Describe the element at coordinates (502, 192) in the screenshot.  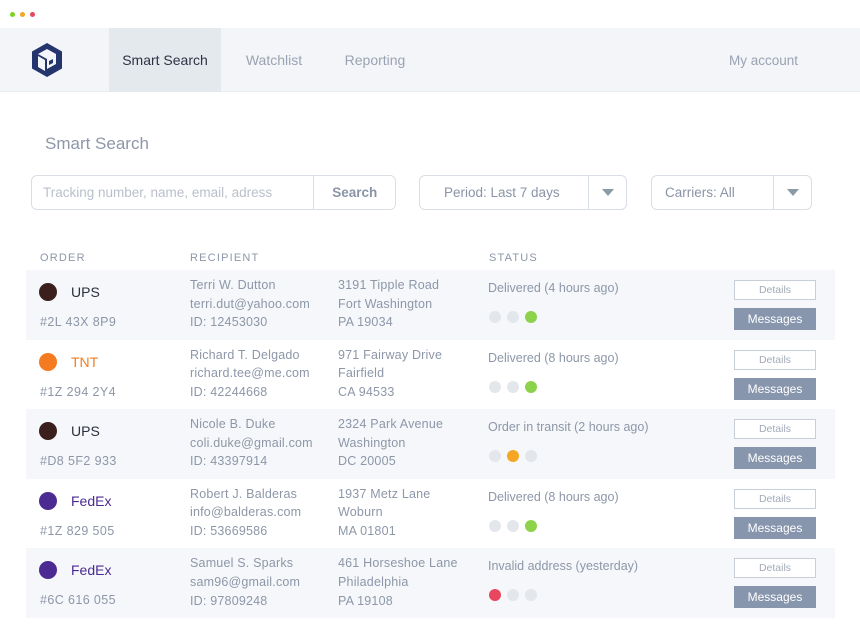
I see `period-dropdown-label: Period: Last 7 days` at that location.